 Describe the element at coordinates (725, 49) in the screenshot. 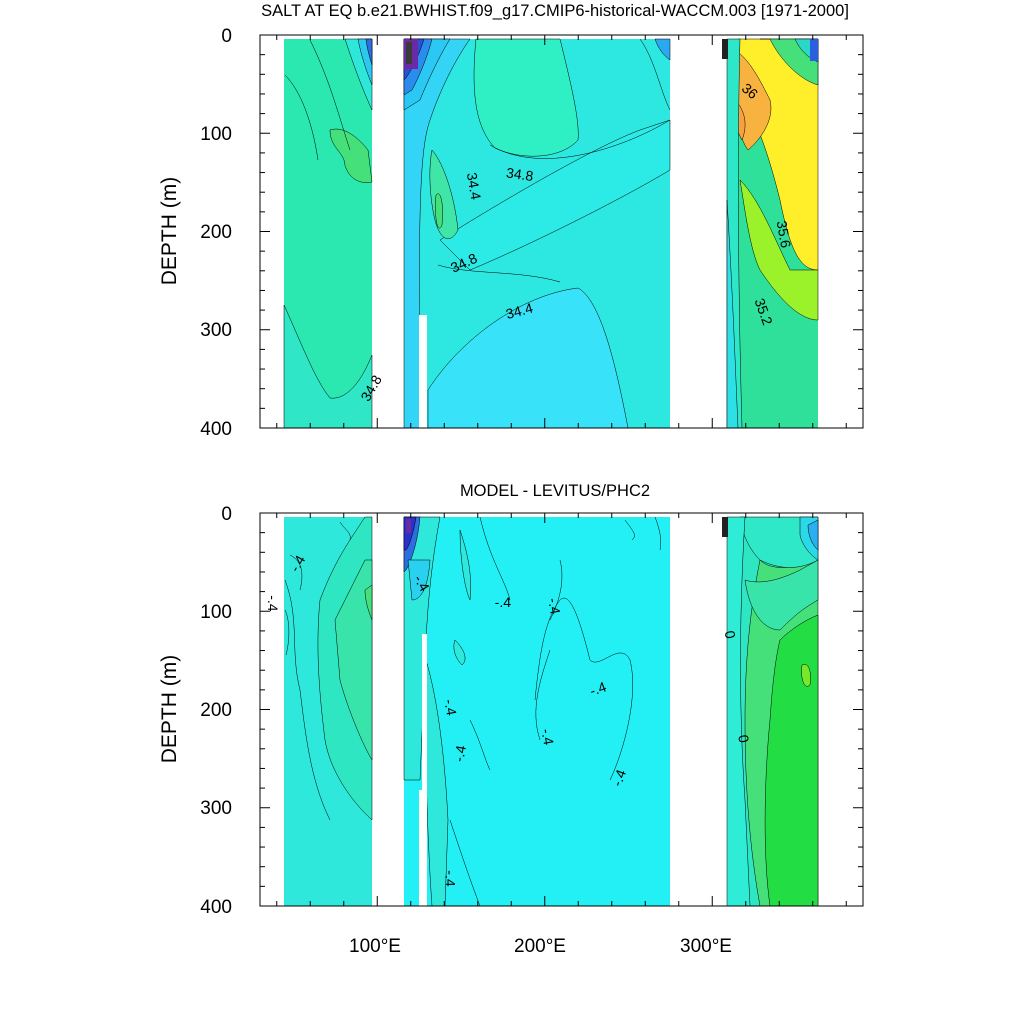

I see `top-atlantic-coast` at that location.